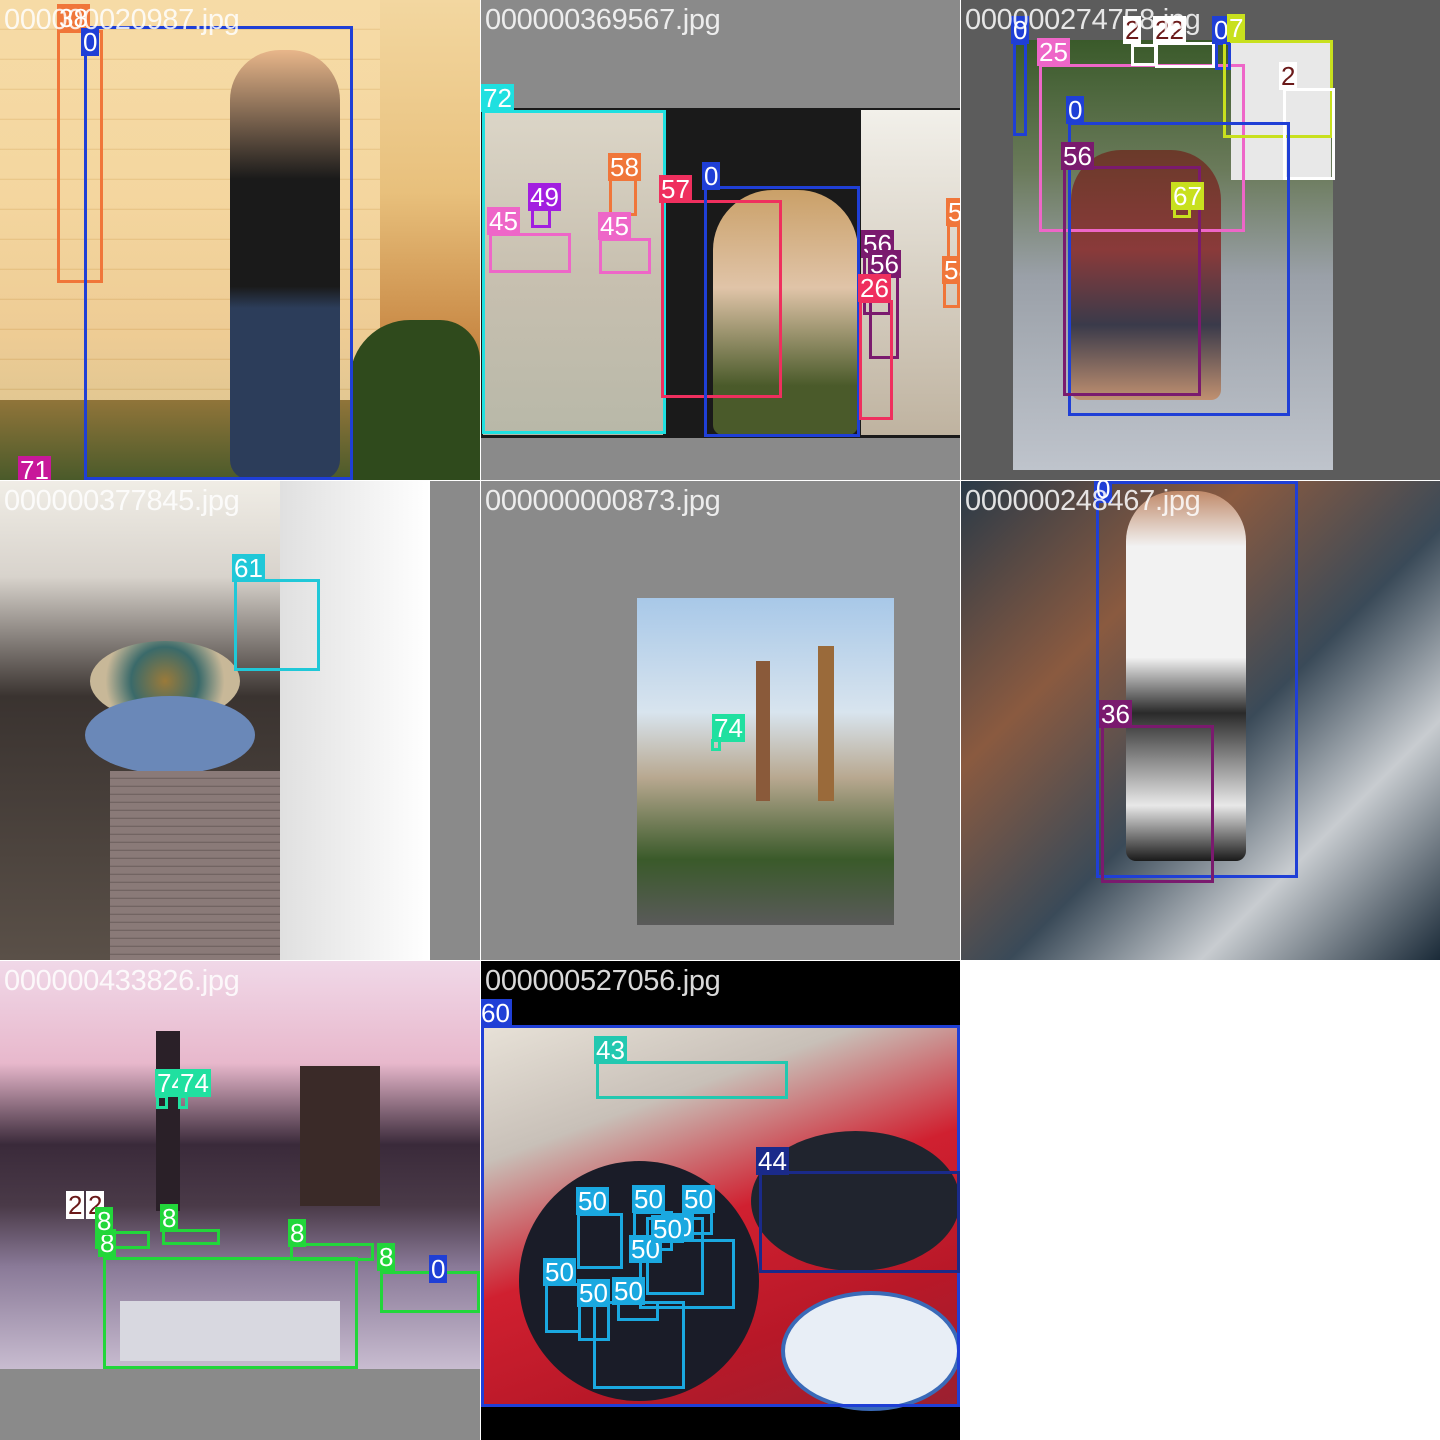 The image size is (1440, 1440). I want to click on mosaic-tile-6: 000000248467.jpg 0 36, so click(1200, 720).